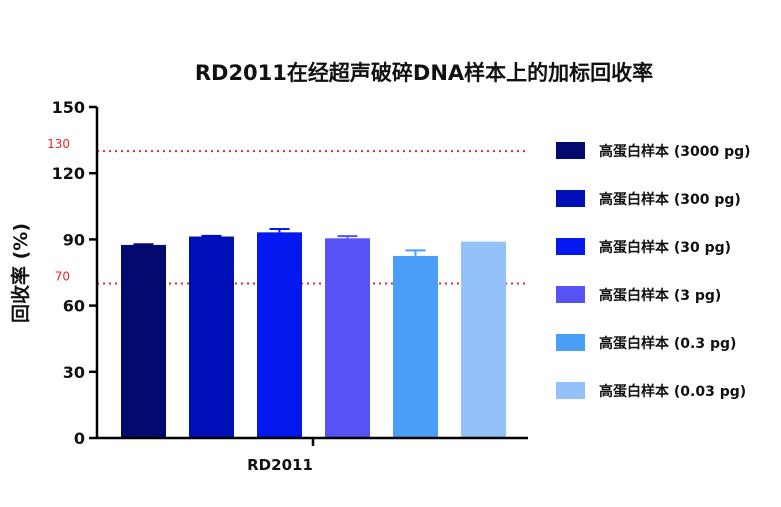  I want to click on legend-label: 高蛋白样本 (300 pg), so click(670, 199).